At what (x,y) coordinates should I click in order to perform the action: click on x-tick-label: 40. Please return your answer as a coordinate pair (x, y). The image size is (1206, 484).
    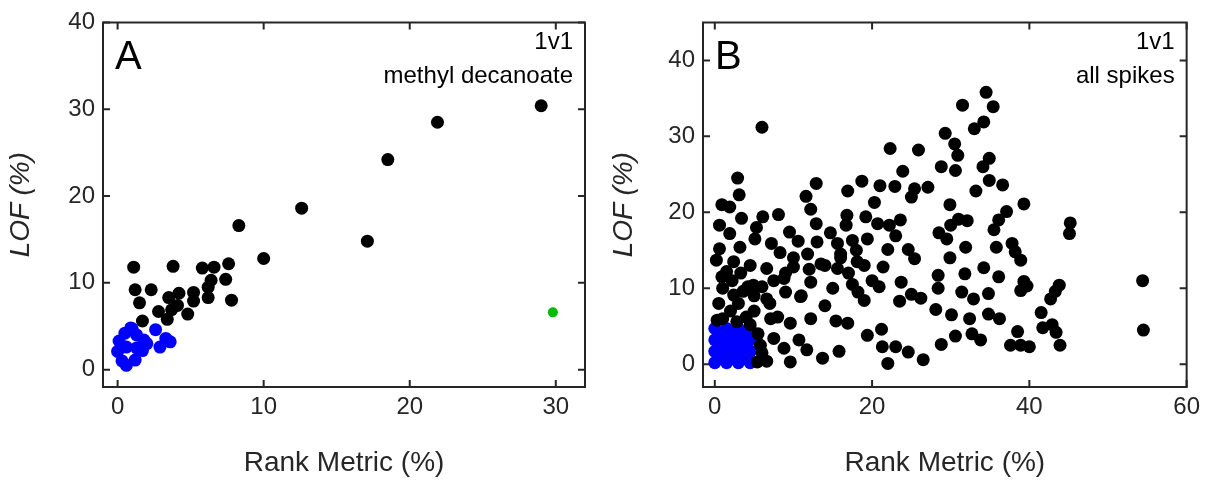
    Looking at the image, I should click on (1029, 406).